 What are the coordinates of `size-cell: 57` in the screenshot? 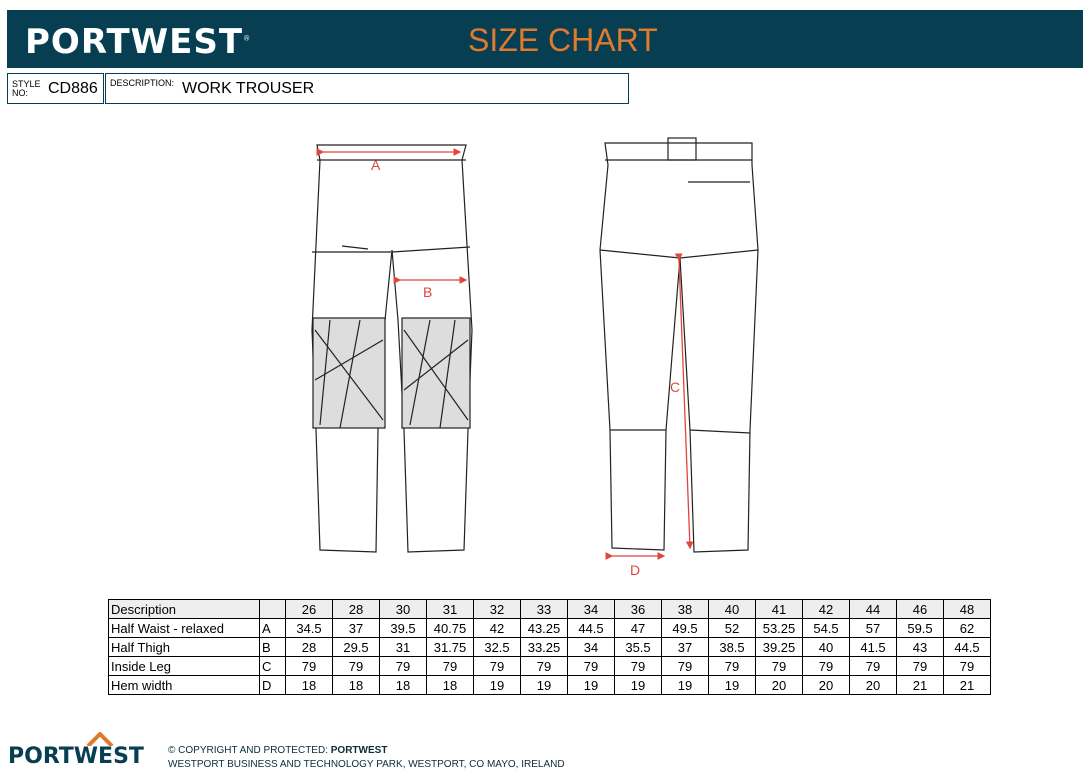 It's located at (873, 628).